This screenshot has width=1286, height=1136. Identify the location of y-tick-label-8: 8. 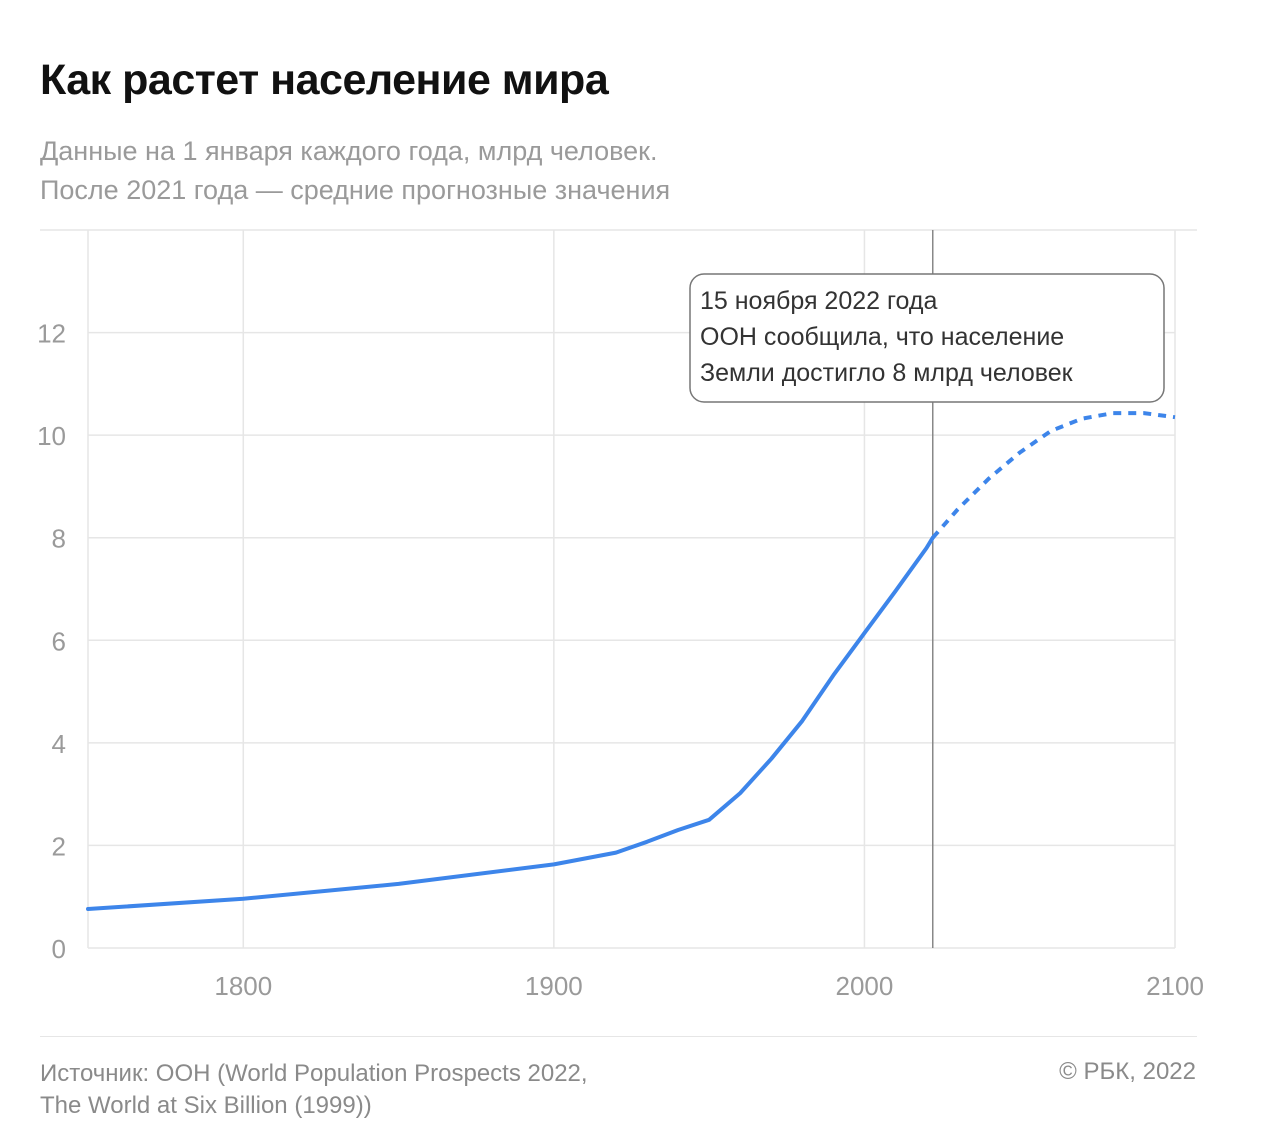
(59, 539).